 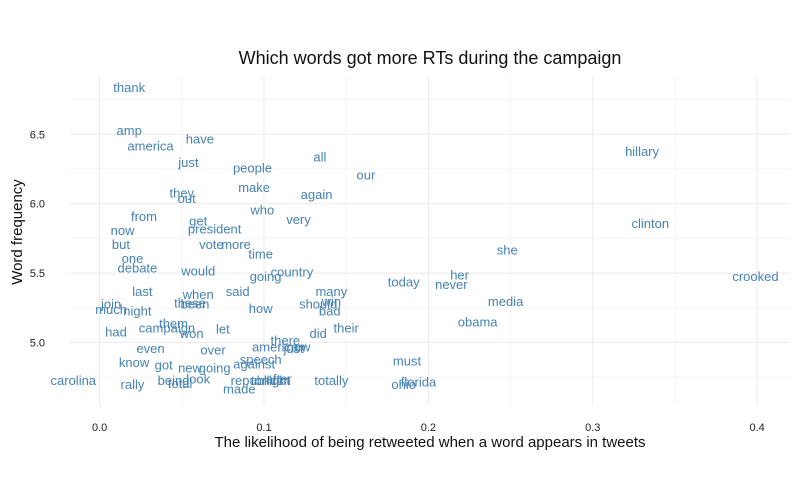 What do you see at coordinates (37, 135) in the screenshot?
I see `y-tick-label: 6.5` at bounding box center [37, 135].